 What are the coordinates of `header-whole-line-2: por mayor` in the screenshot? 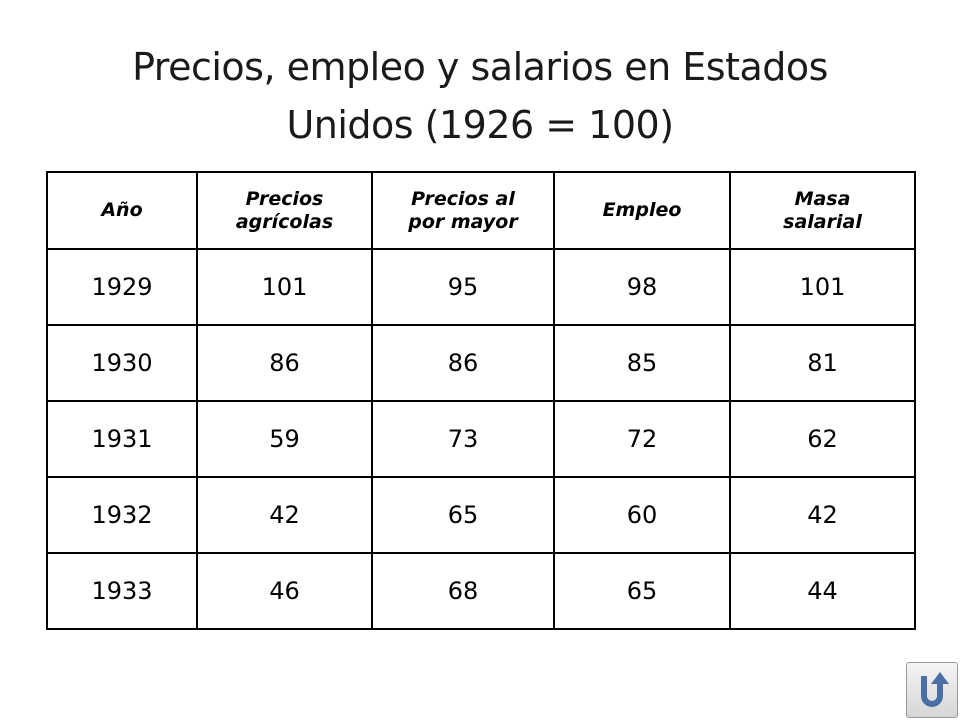 It's located at (463, 221).